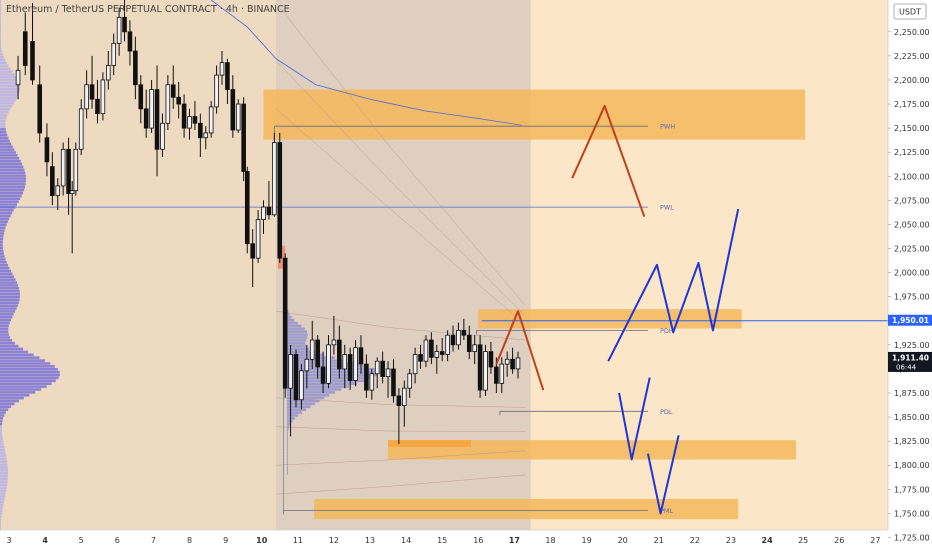 The width and height of the screenshot is (932, 550). Describe the element at coordinates (912, 200) in the screenshot. I see `price-tick-label: 2,075.00` at that location.